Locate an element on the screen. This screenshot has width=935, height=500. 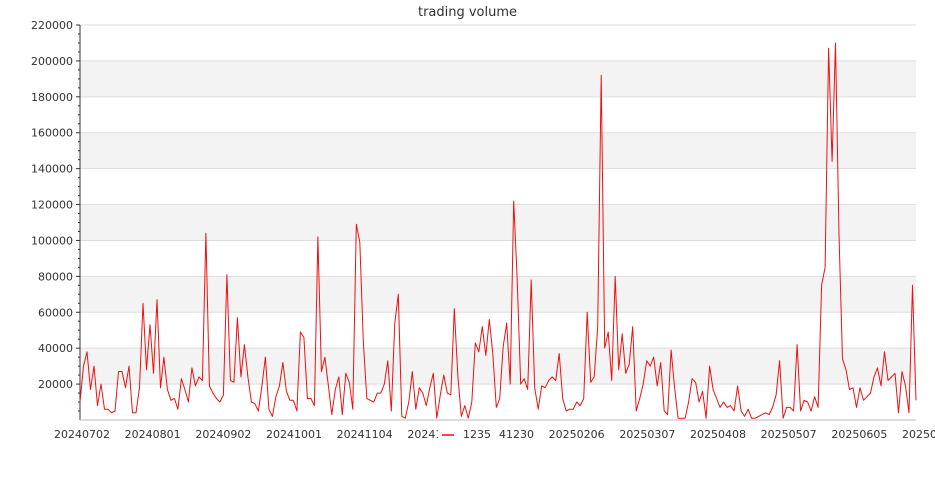
x-tick-label: 20240702 is located at coordinates (82, 434).